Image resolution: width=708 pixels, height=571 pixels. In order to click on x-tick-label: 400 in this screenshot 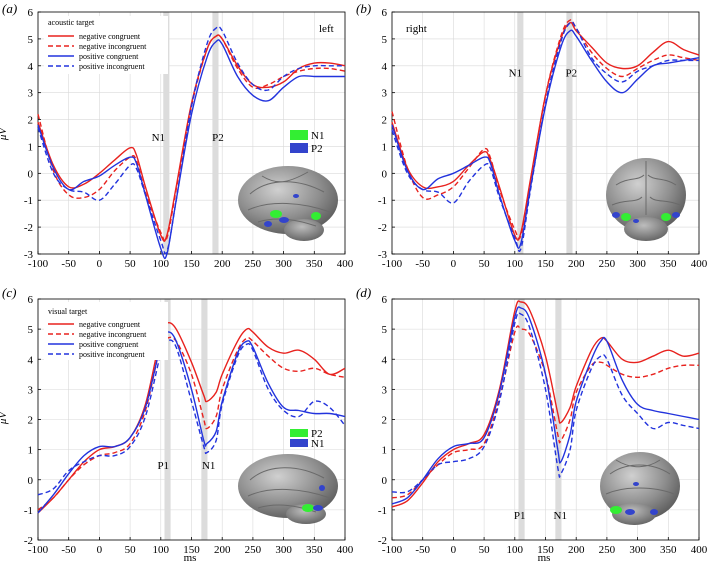, I will do `click(345, 264)`.